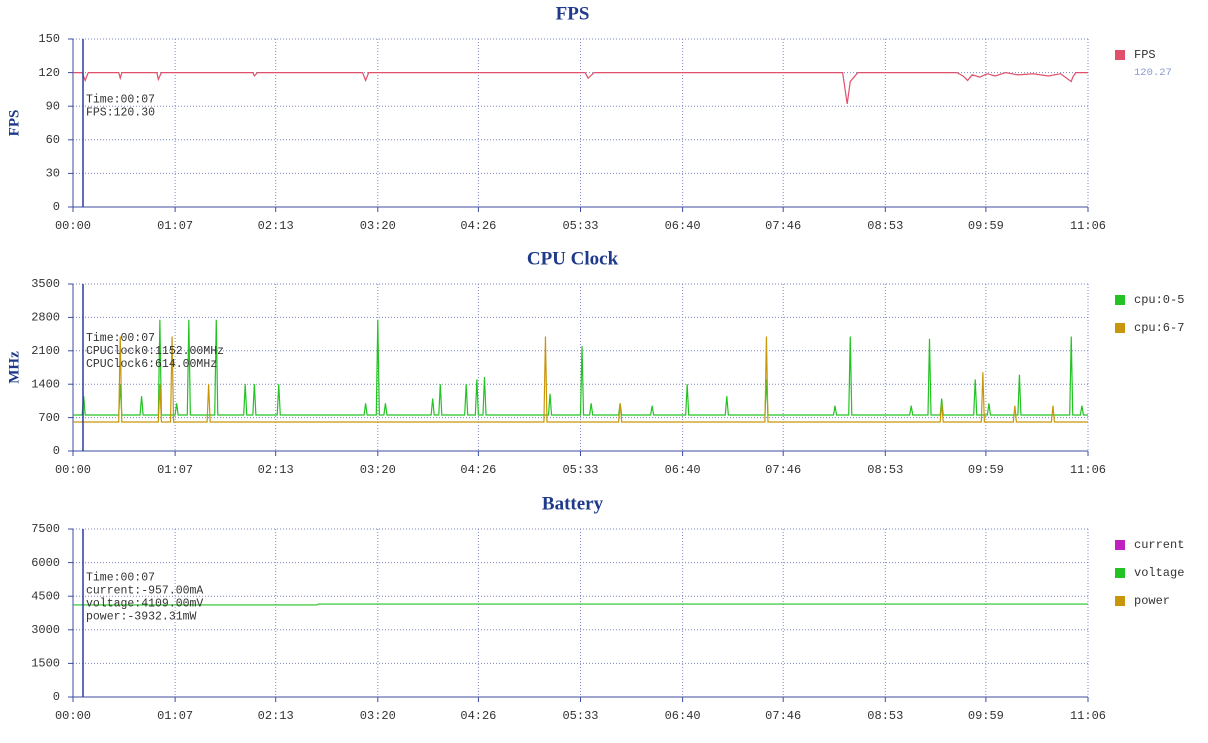 The height and width of the screenshot is (743, 1208). What do you see at coordinates (573, 503) in the screenshot?
I see `chart-title: Battery` at bounding box center [573, 503].